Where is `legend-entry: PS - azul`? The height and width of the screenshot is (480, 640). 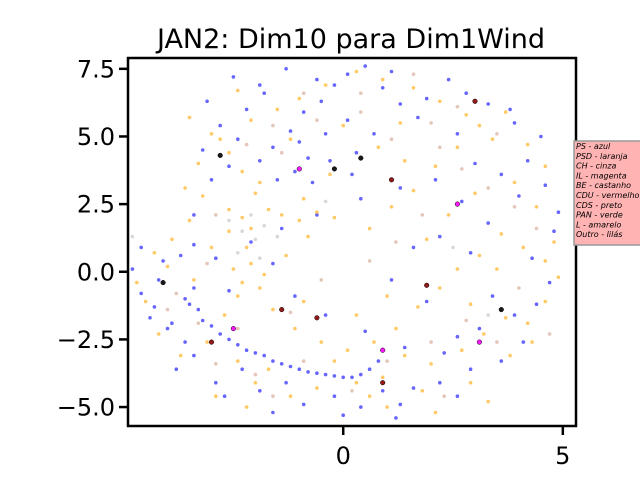 legend-entry: PS - azul is located at coordinates (593, 146).